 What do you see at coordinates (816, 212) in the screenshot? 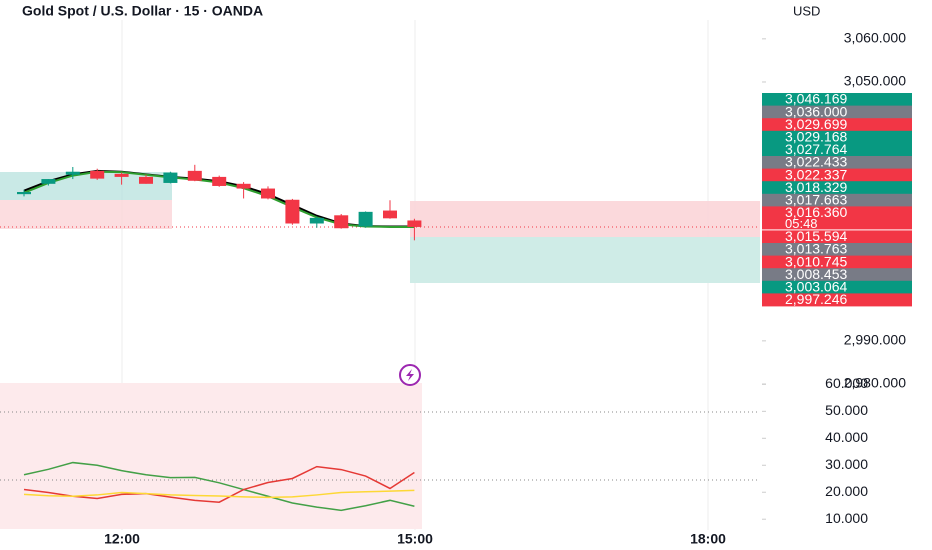
I see `price-badge-label: 3,016.360` at bounding box center [816, 212].